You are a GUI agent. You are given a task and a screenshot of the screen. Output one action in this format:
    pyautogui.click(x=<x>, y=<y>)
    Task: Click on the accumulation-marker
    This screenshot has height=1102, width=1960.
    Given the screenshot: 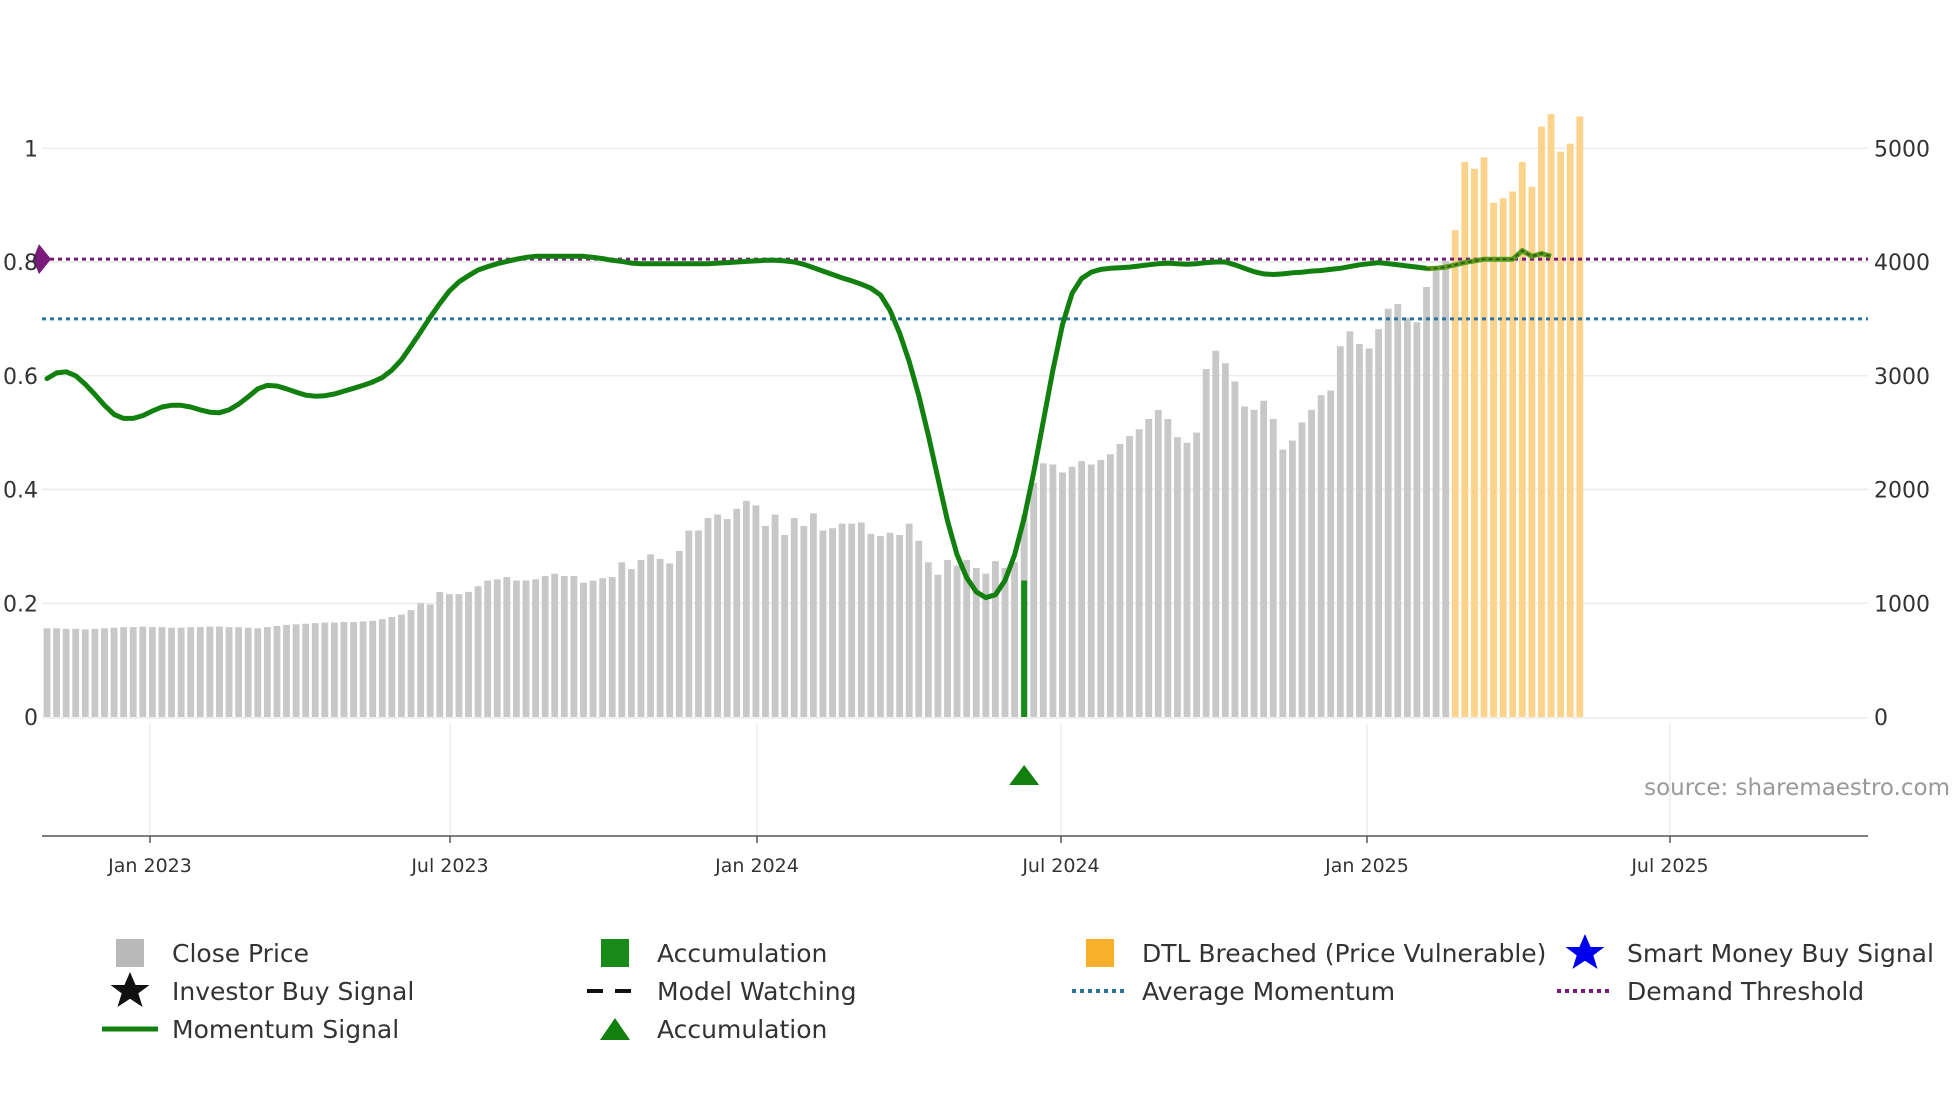 What is the action you would take?
    pyautogui.click(x=1024, y=775)
    